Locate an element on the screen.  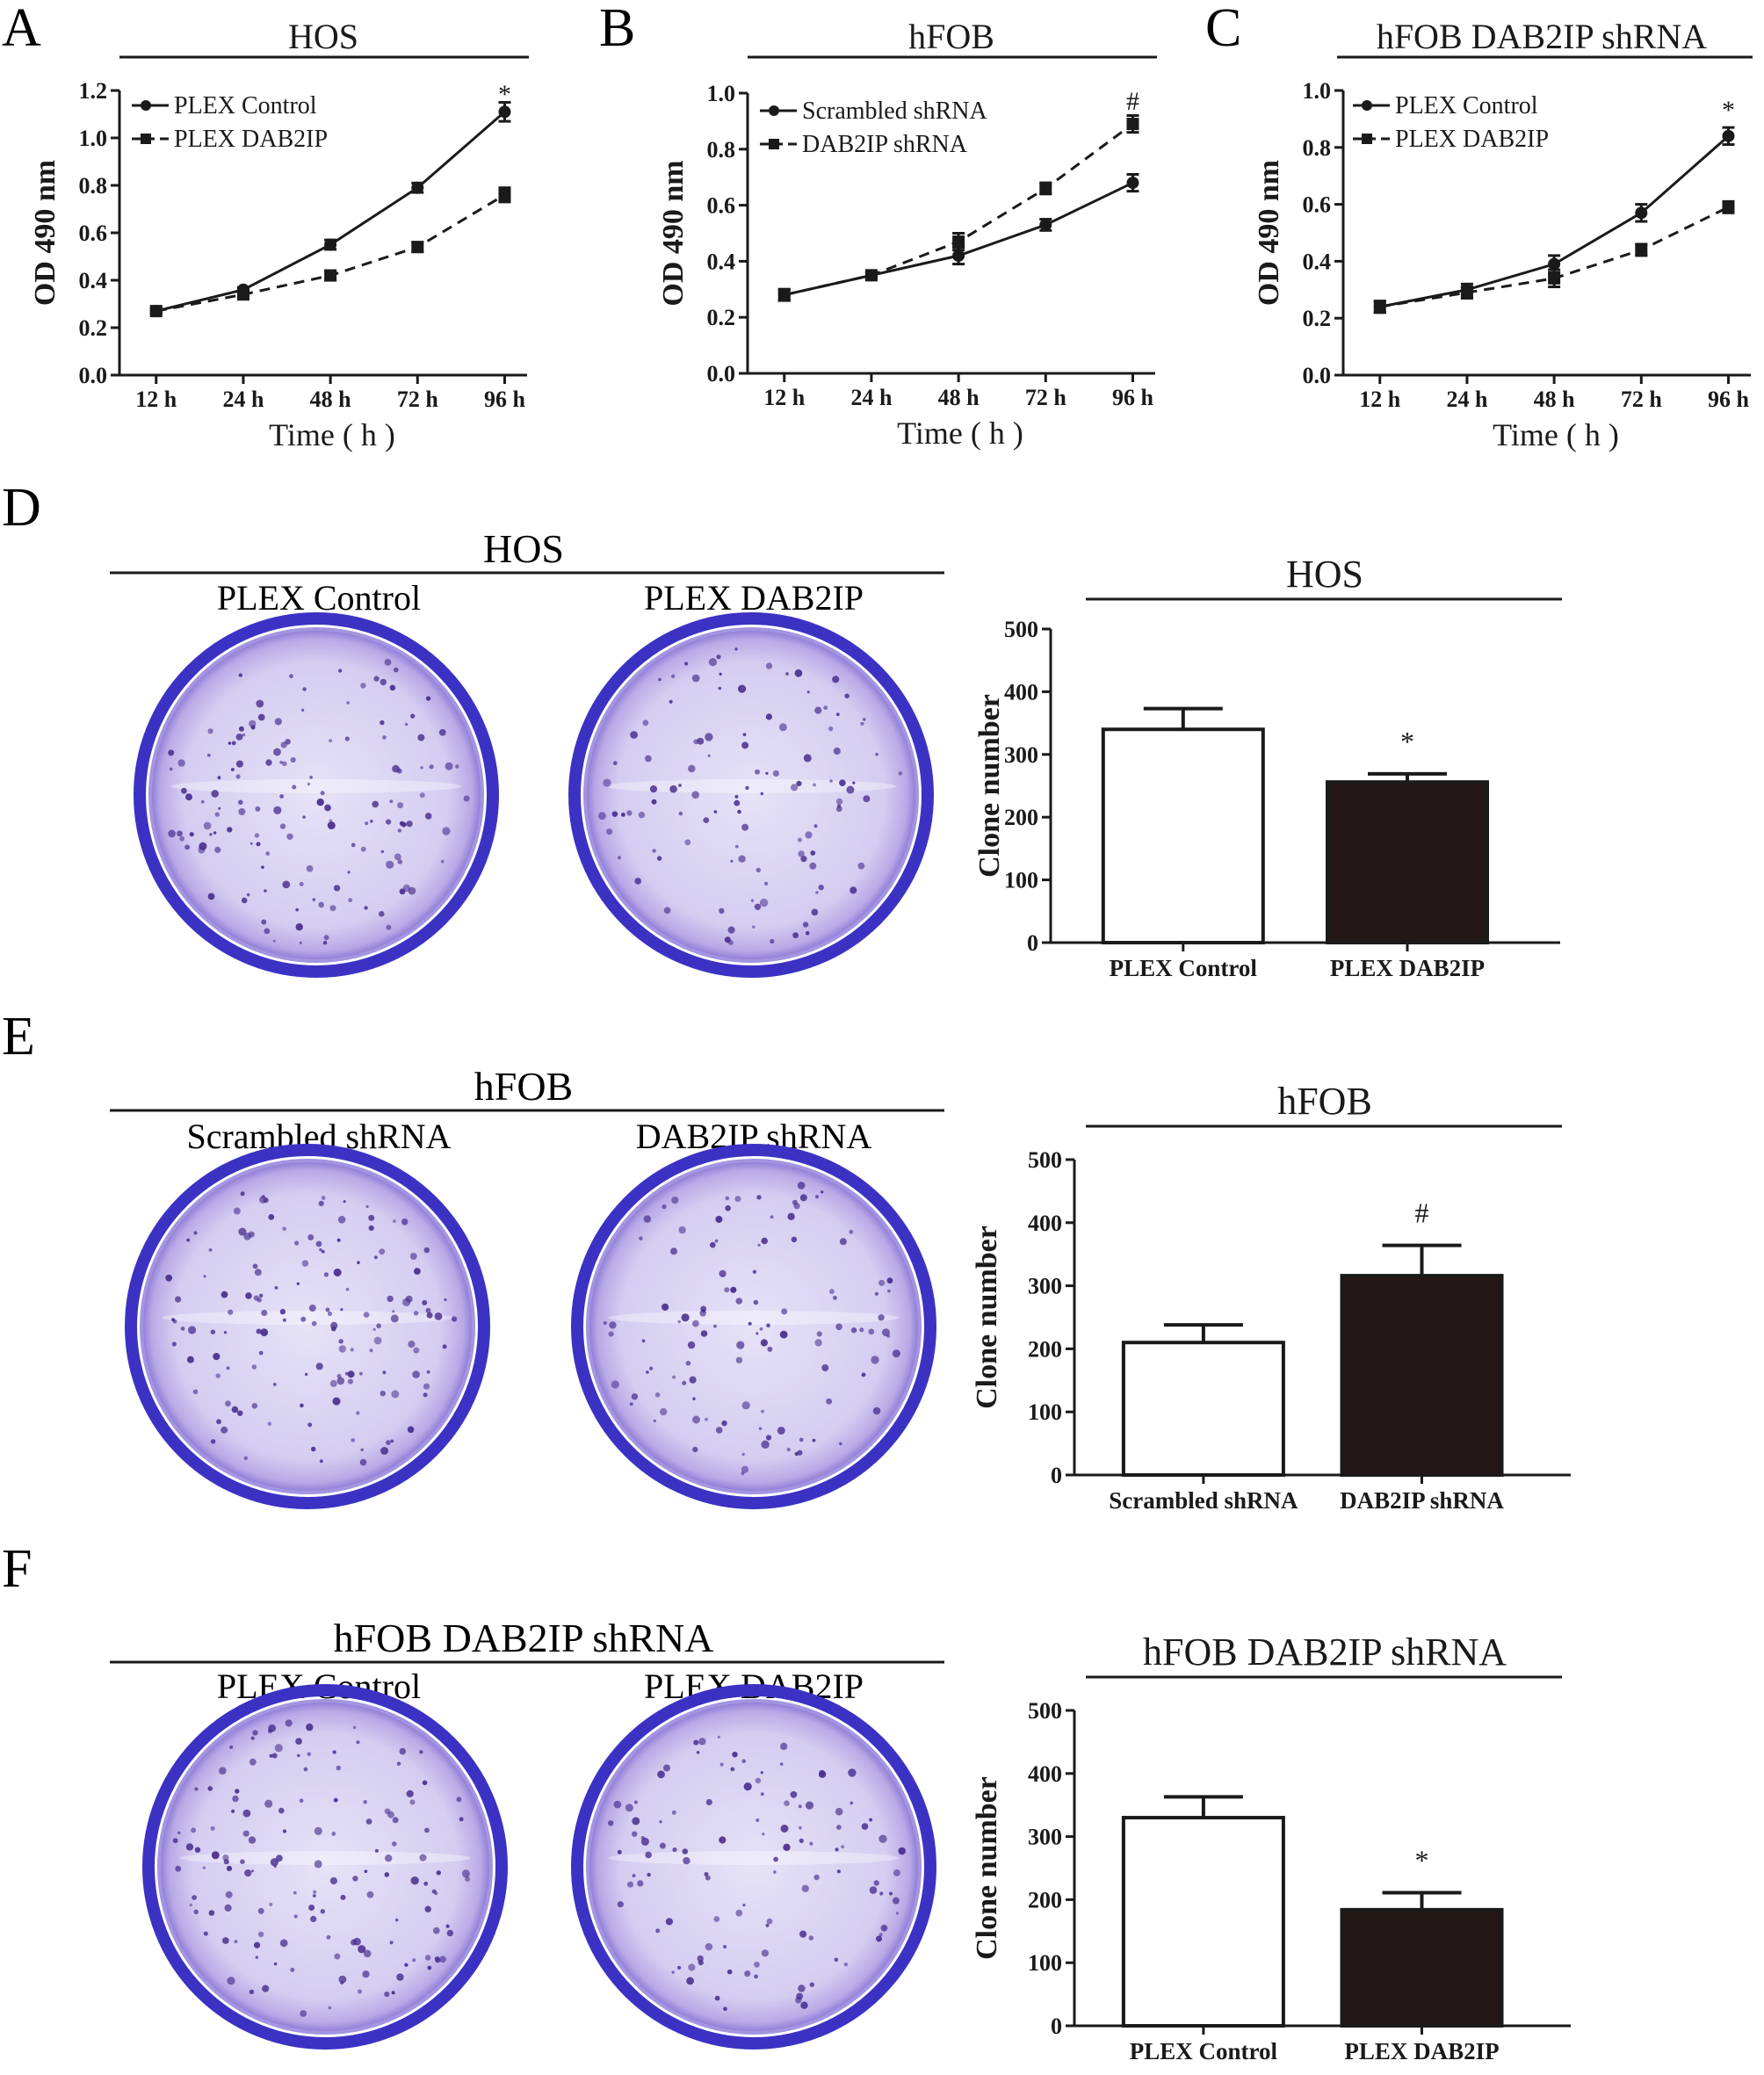
petri-dishes is located at coordinates (534, 795).